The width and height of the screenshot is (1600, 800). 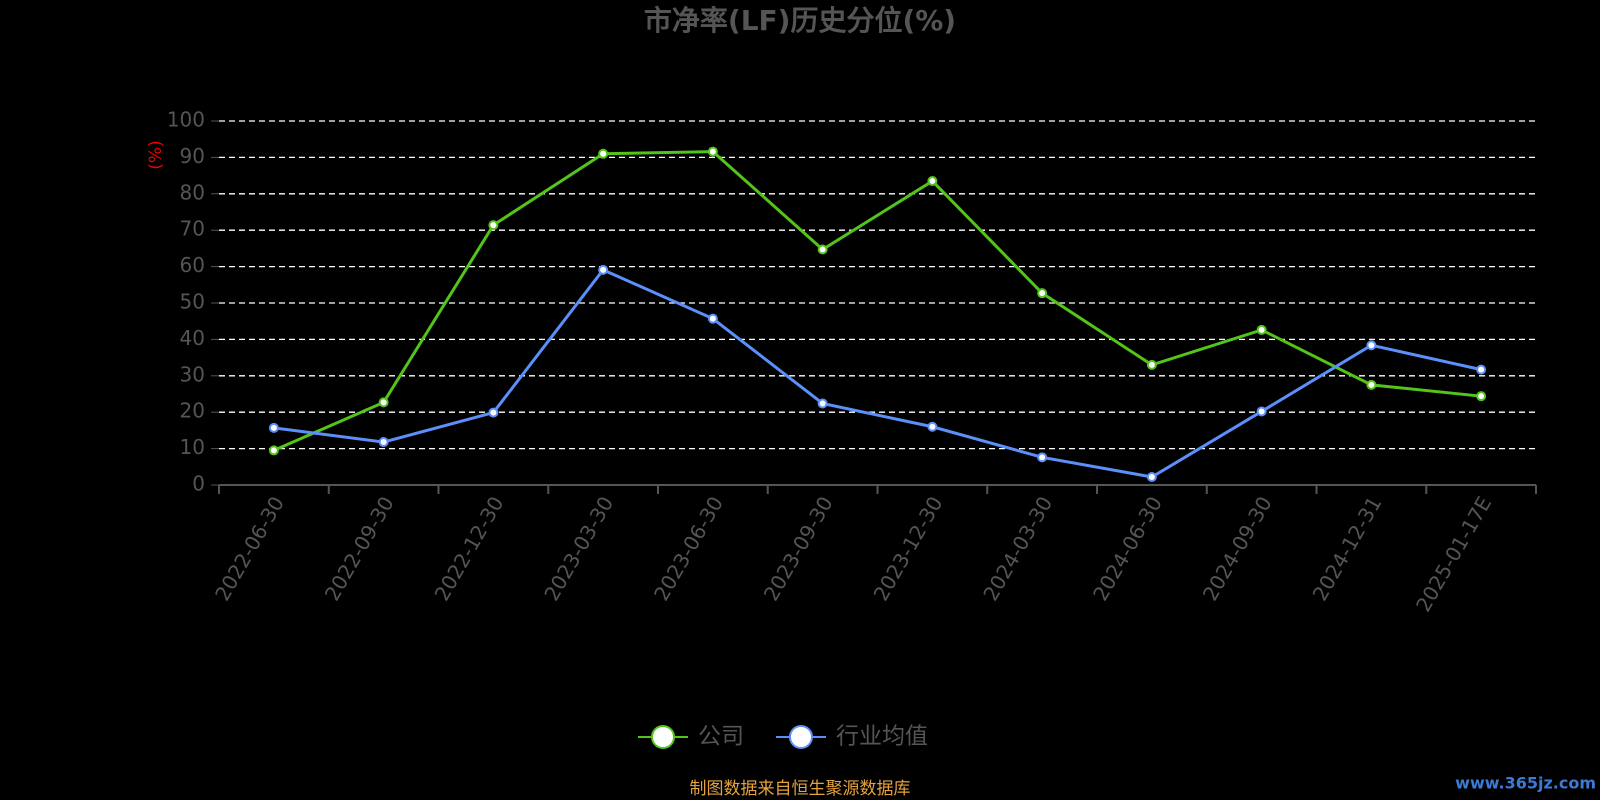 I want to click on y-tick-label: 60, so click(x=192, y=265).